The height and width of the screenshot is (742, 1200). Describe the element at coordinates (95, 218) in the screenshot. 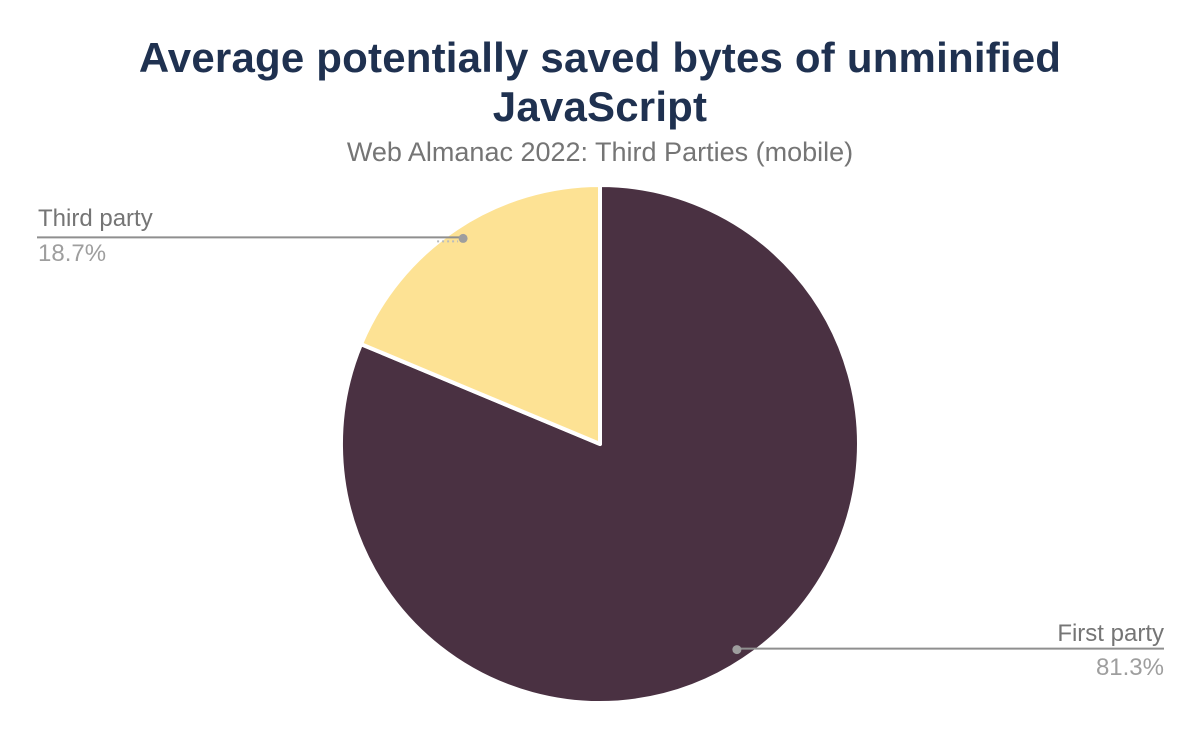

I see `slice-label-third-party: Third party` at that location.